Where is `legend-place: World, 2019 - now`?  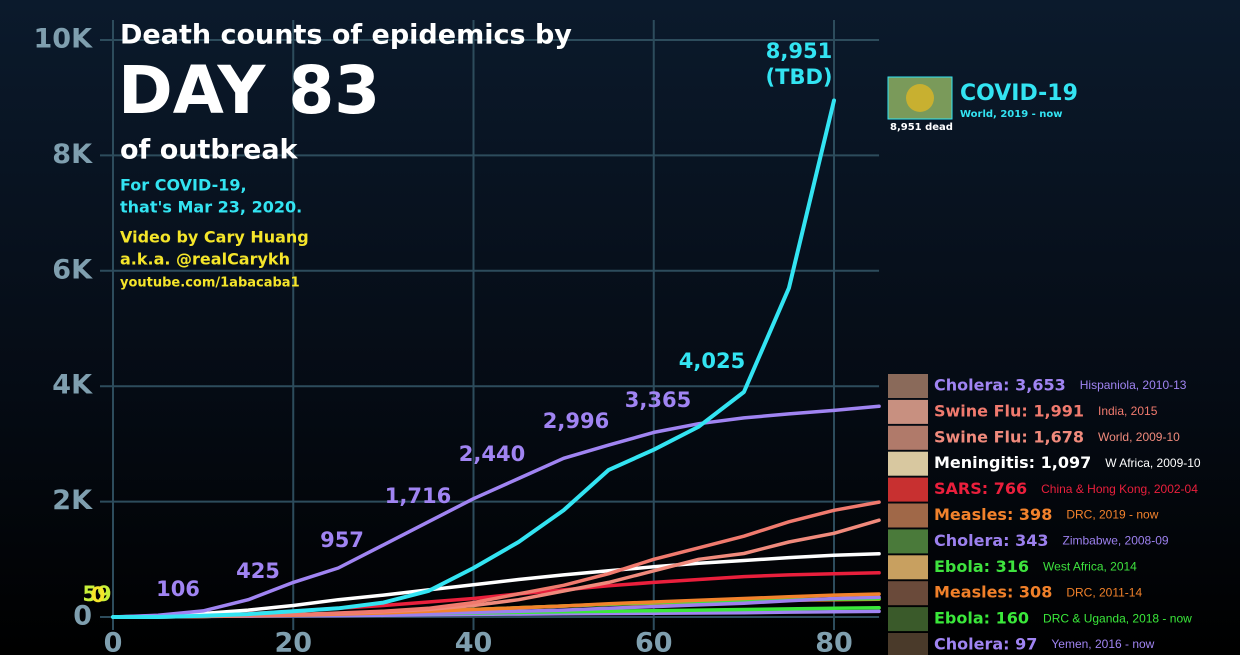 legend-place: World, 2019 - now is located at coordinates (1011, 114).